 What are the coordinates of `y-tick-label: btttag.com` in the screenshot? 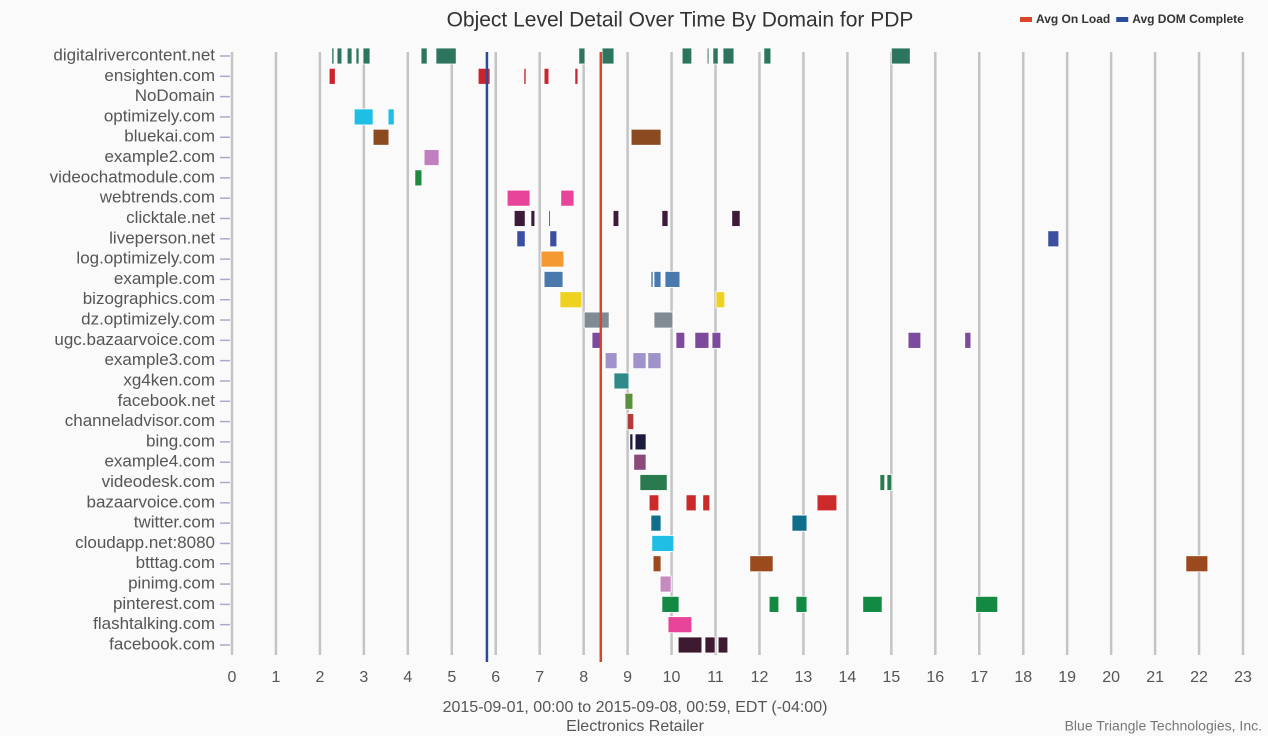 It's located at (175, 562).